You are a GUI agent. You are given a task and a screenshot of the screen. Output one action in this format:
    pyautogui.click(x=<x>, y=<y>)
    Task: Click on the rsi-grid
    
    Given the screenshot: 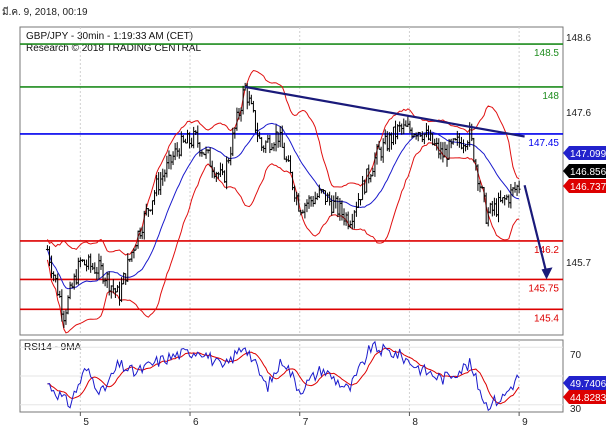 What is the action you would take?
    pyautogui.click(x=291, y=376)
    